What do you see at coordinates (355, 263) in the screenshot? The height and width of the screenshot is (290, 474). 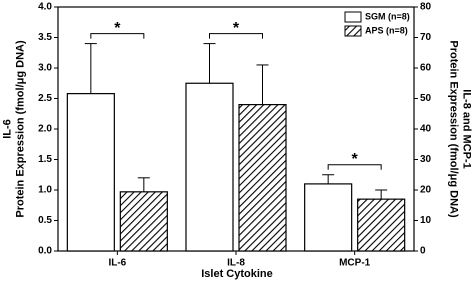 I see `x-tick-label: MCP-1` at bounding box center [355, 263].